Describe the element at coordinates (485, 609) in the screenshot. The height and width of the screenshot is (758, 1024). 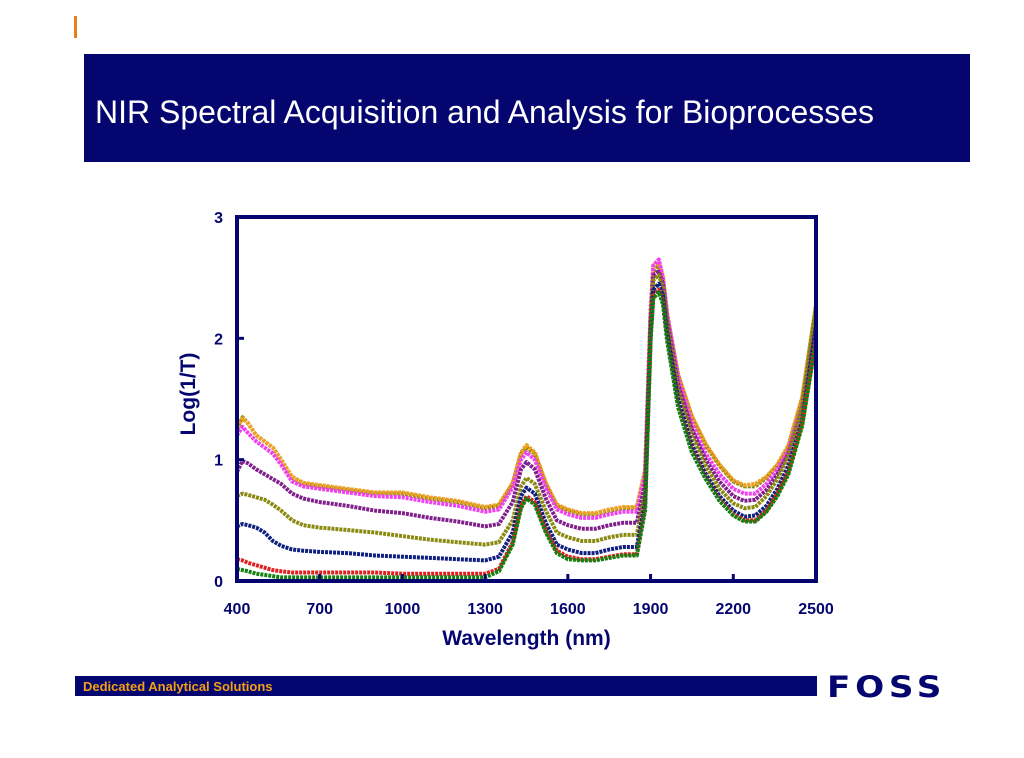
I see `x-tick-label: 1300` at that location.